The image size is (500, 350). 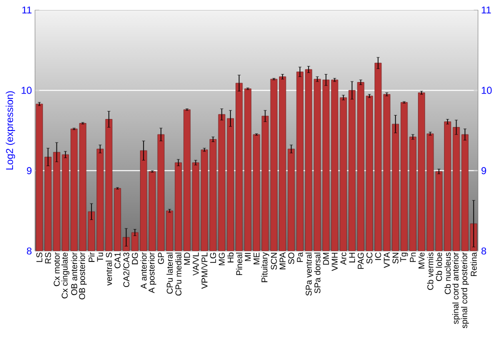 What do you see at coordinates (369, 258) in the screenshot?
I see `x-tick-label: SC` at bounding box center [369, 258].